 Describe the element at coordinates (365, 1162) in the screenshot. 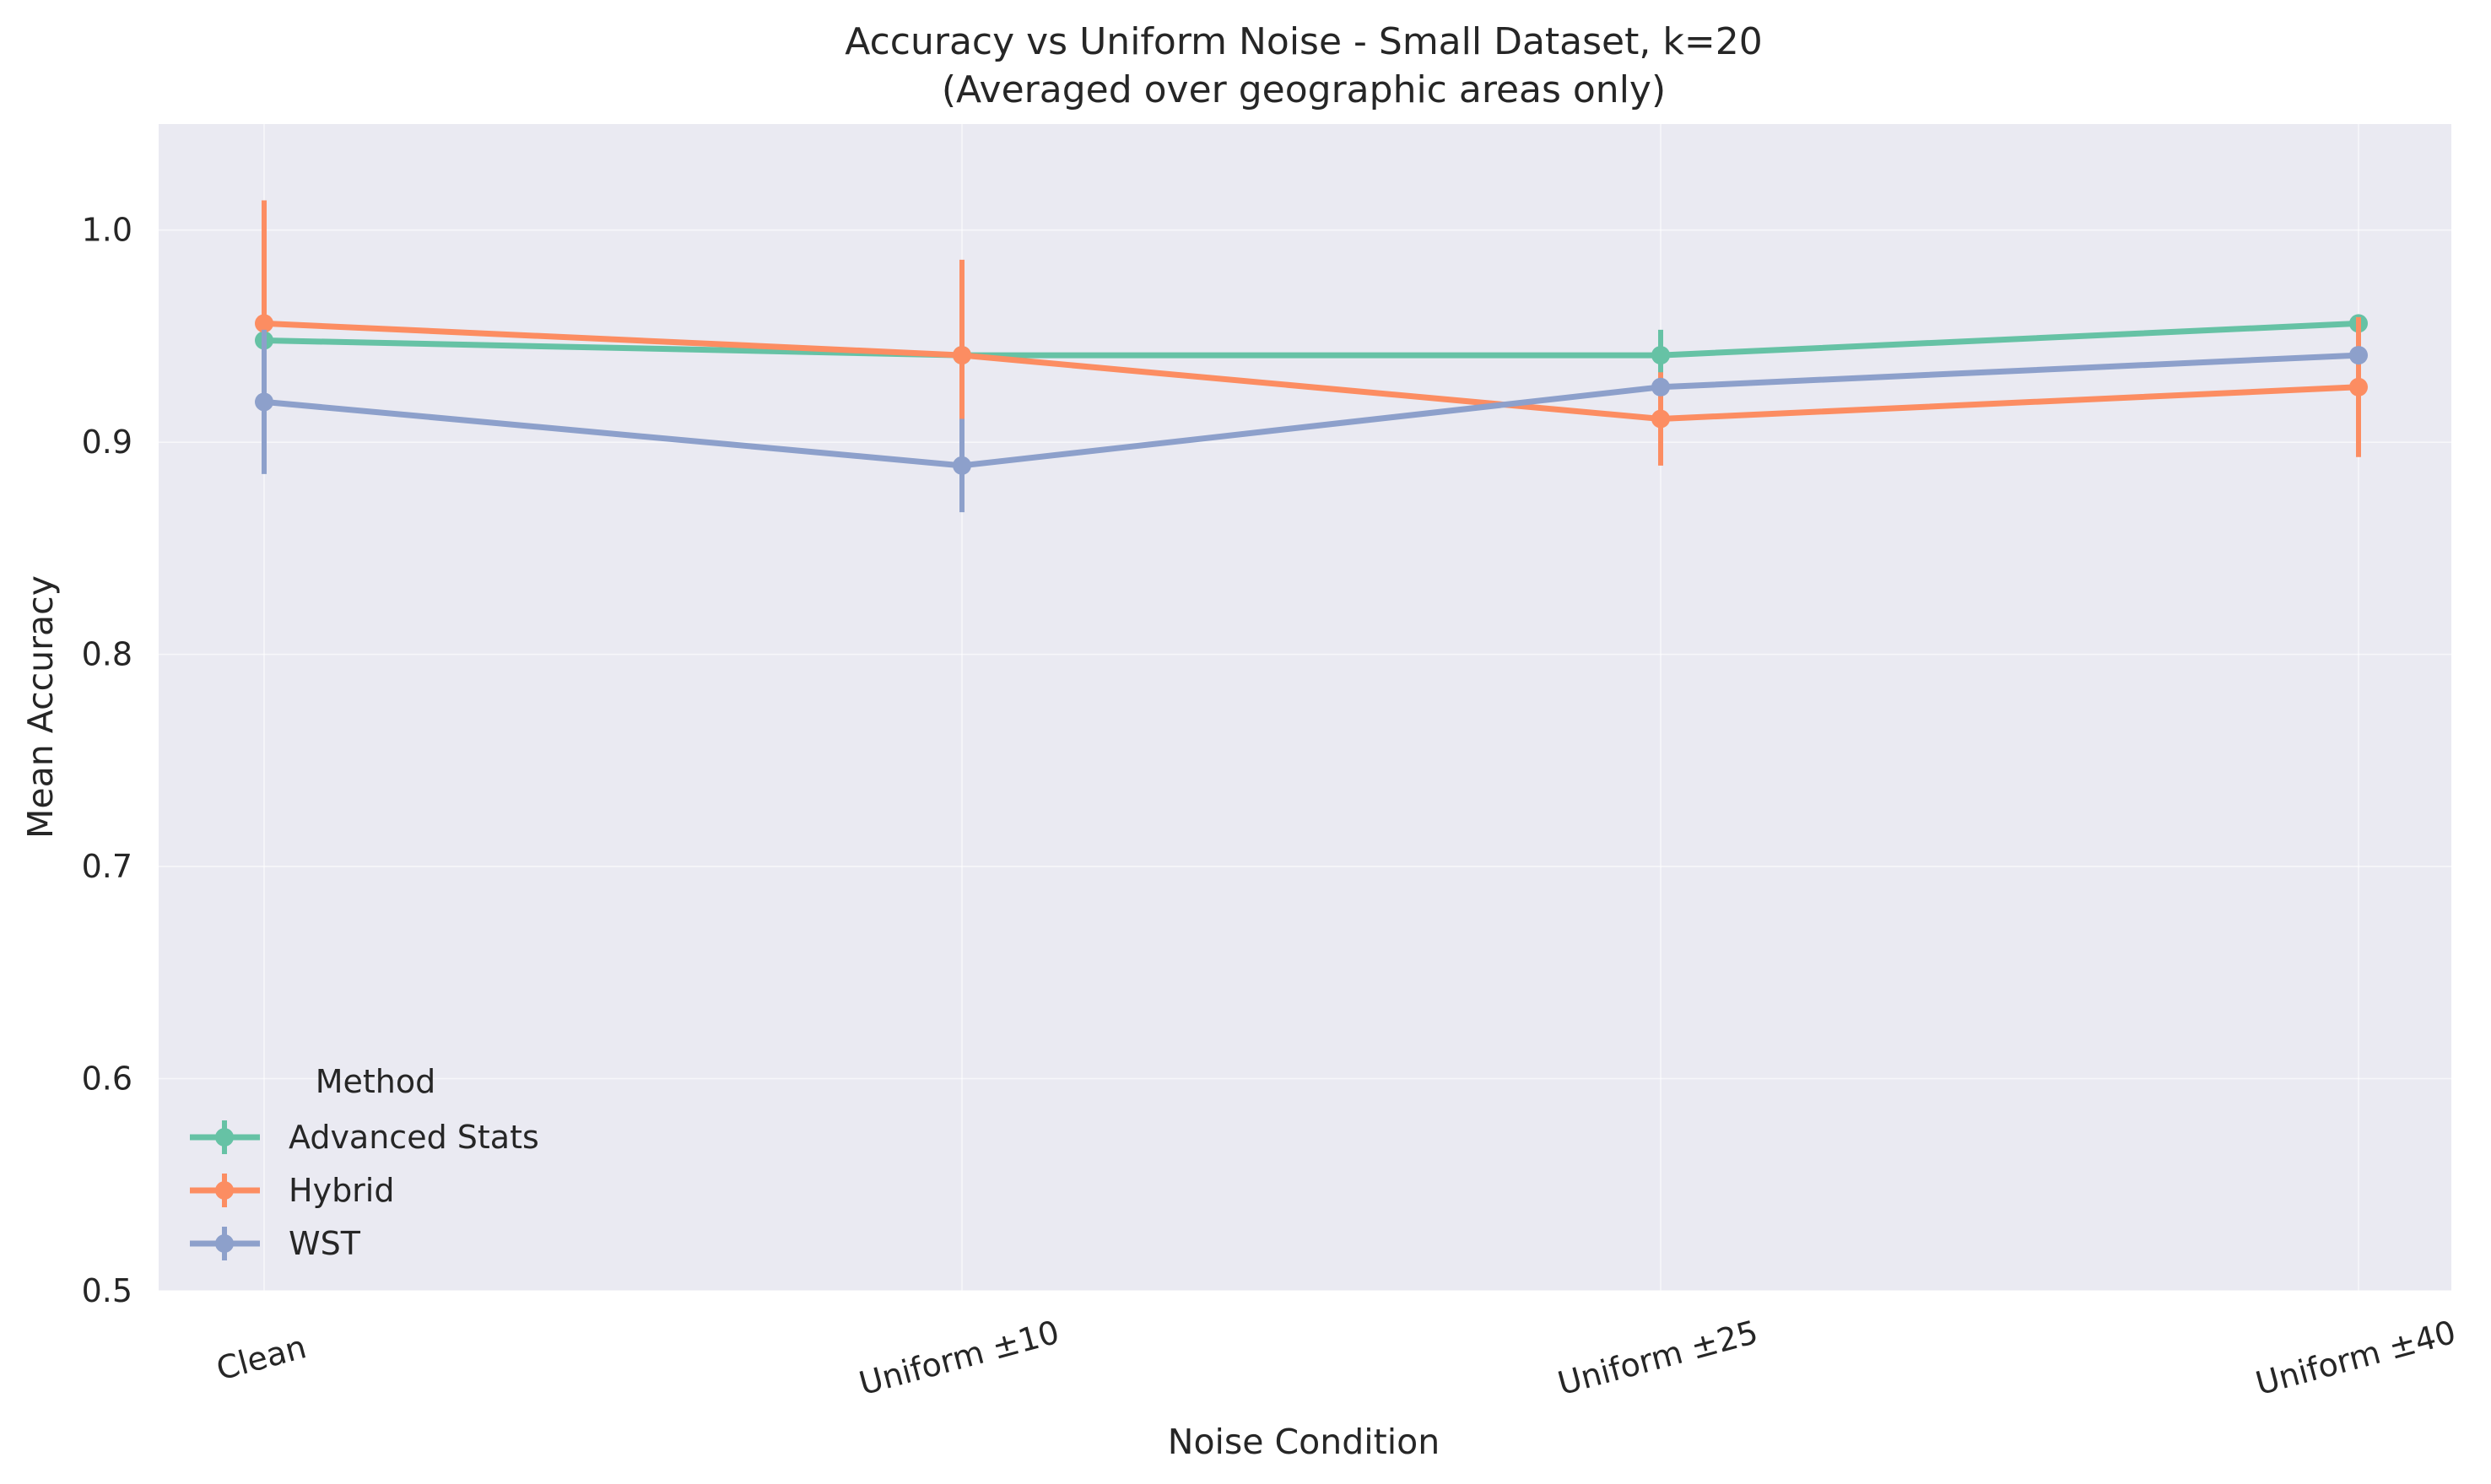

I see `legend: Method Advanced Stats Hybrid WST` at that location.